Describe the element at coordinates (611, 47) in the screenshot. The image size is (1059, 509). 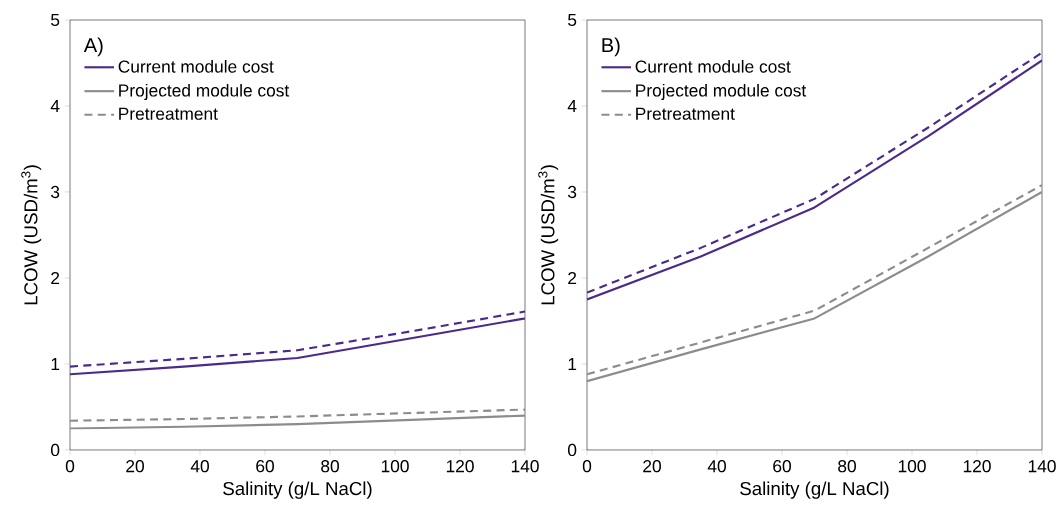
I see `annotation: B)` at that location.